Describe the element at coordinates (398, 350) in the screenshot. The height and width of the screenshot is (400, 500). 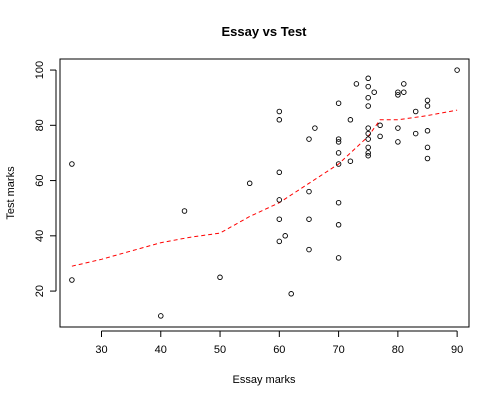
I see `x-tick-label: 80` at that location.